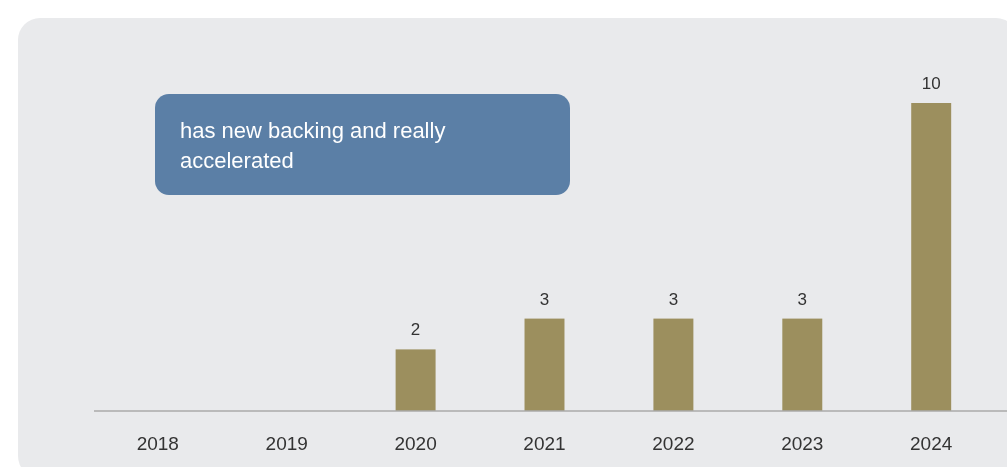 The height and width of the screenshot is (467, 1007). What do you see at coordinates (415, 330) in the screenshot?
I see `data-label: 2` at bounding box center [415, 330].